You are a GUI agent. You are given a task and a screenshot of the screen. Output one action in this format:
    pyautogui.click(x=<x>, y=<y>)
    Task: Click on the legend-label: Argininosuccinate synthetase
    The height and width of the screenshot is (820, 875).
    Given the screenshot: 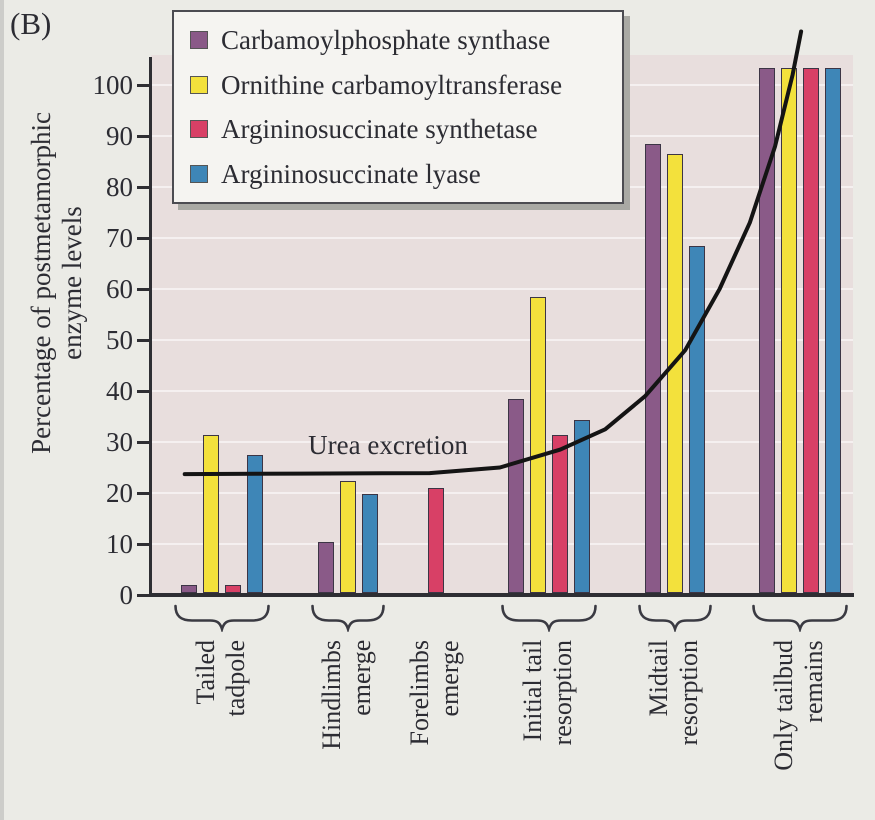 What is the action you would take?
    pyautogui.click(x=379, y=129)
    